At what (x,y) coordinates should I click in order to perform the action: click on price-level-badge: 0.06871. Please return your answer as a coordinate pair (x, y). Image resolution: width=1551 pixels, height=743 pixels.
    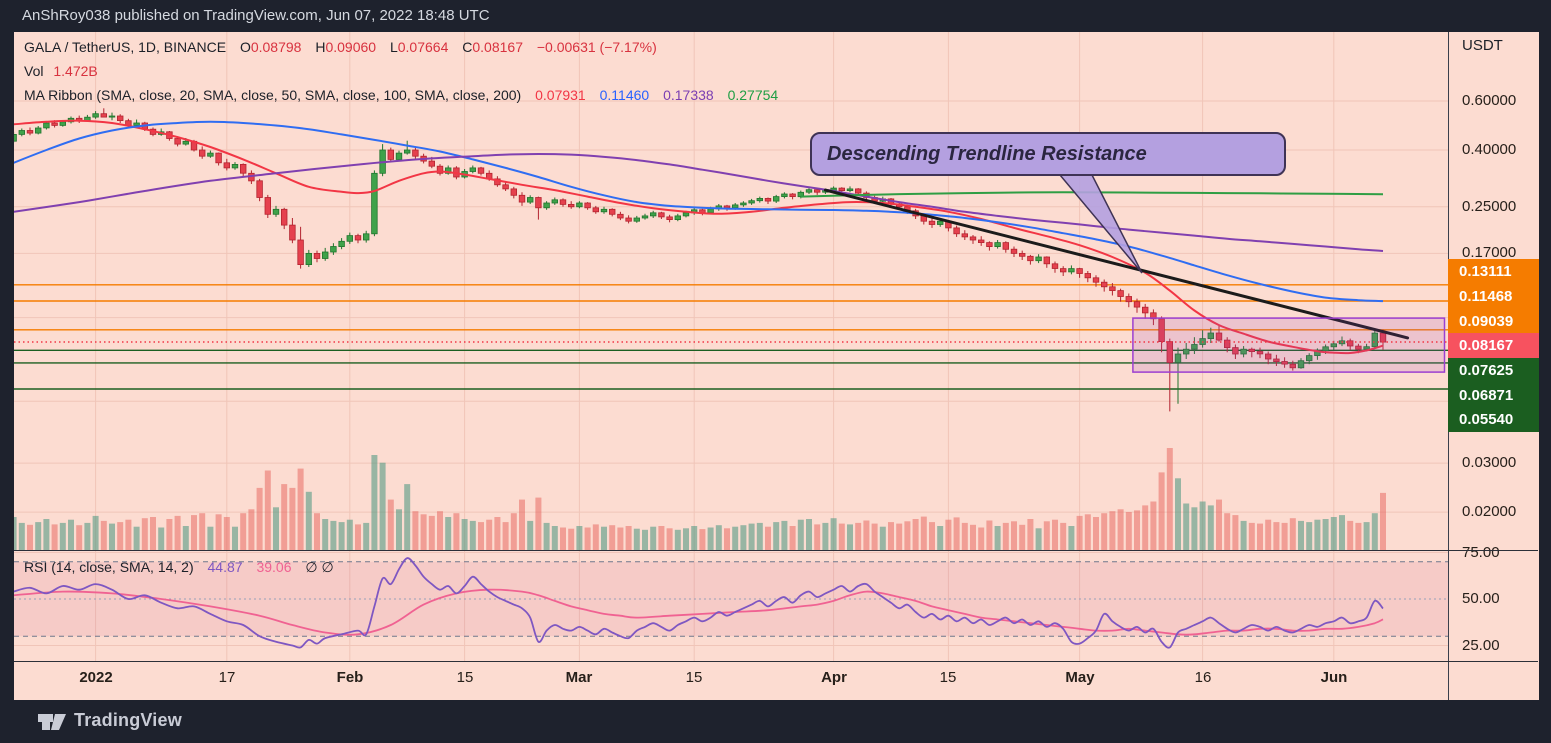
    Looking at the image, I should click on (1493, 395).